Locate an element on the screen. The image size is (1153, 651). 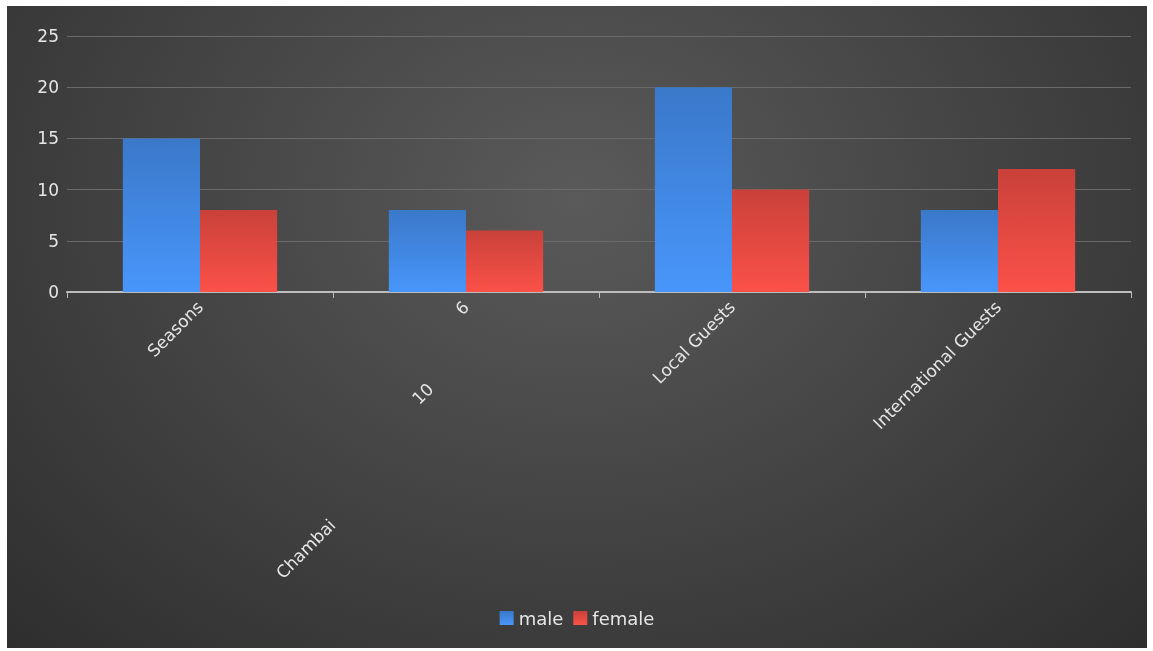
y-tick-label: 20 is located at coordinates (48, 87).